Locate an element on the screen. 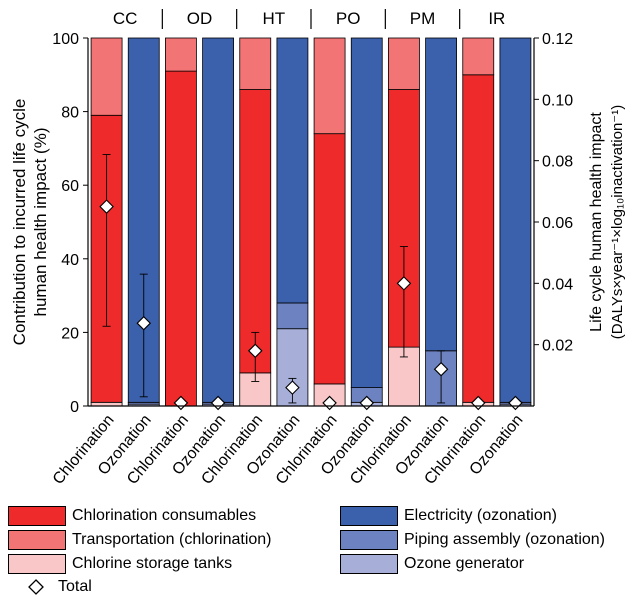 This screenshot has height=598, width=634. y-tick-label-right: 0.12 is located at coordinates (557, 39).